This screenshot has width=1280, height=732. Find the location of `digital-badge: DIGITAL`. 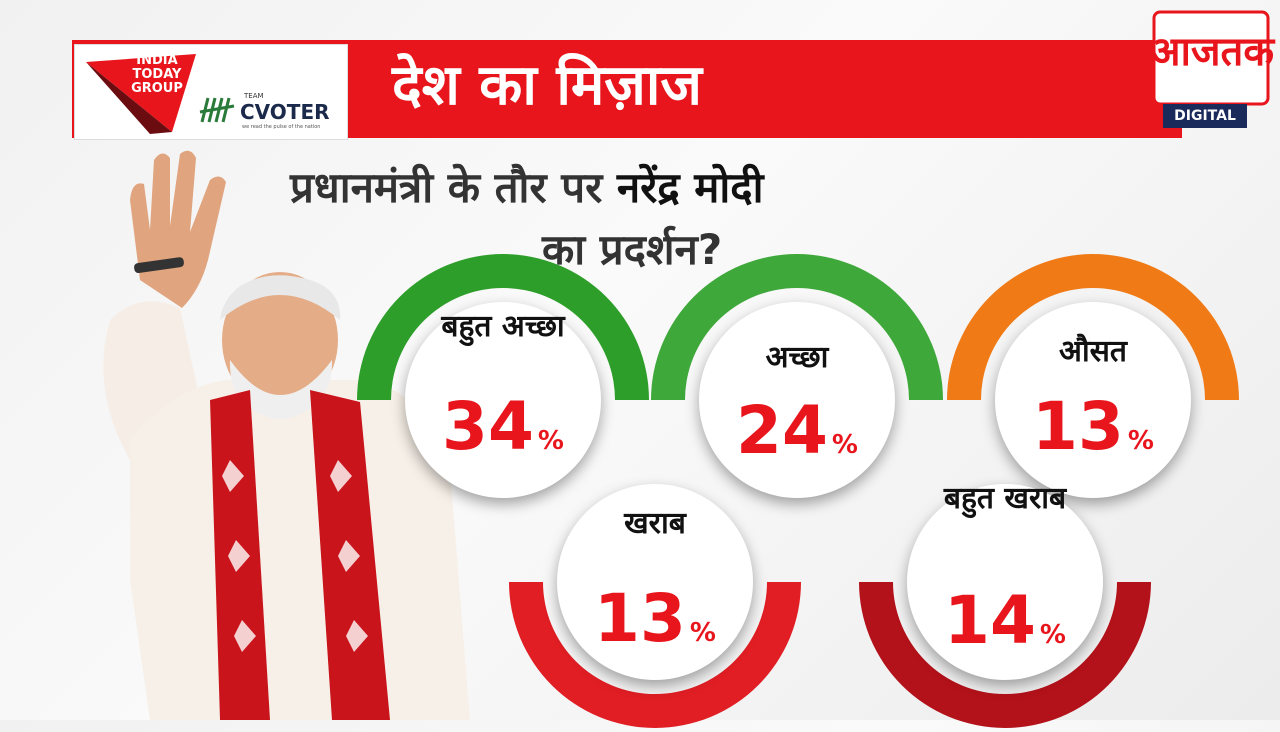

digital-badge: DIGITAL is located at coordinates (1205, 116).